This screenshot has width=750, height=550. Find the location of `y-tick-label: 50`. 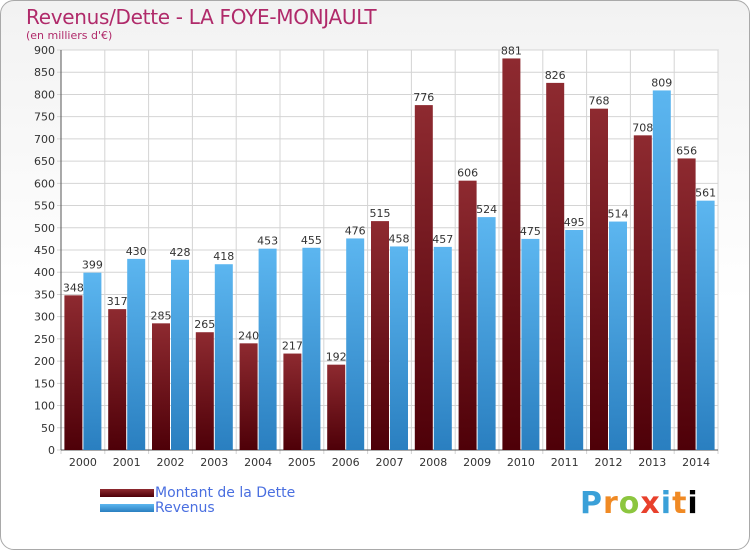

y-tick-label: 50 is located at coordinates (48, 428).